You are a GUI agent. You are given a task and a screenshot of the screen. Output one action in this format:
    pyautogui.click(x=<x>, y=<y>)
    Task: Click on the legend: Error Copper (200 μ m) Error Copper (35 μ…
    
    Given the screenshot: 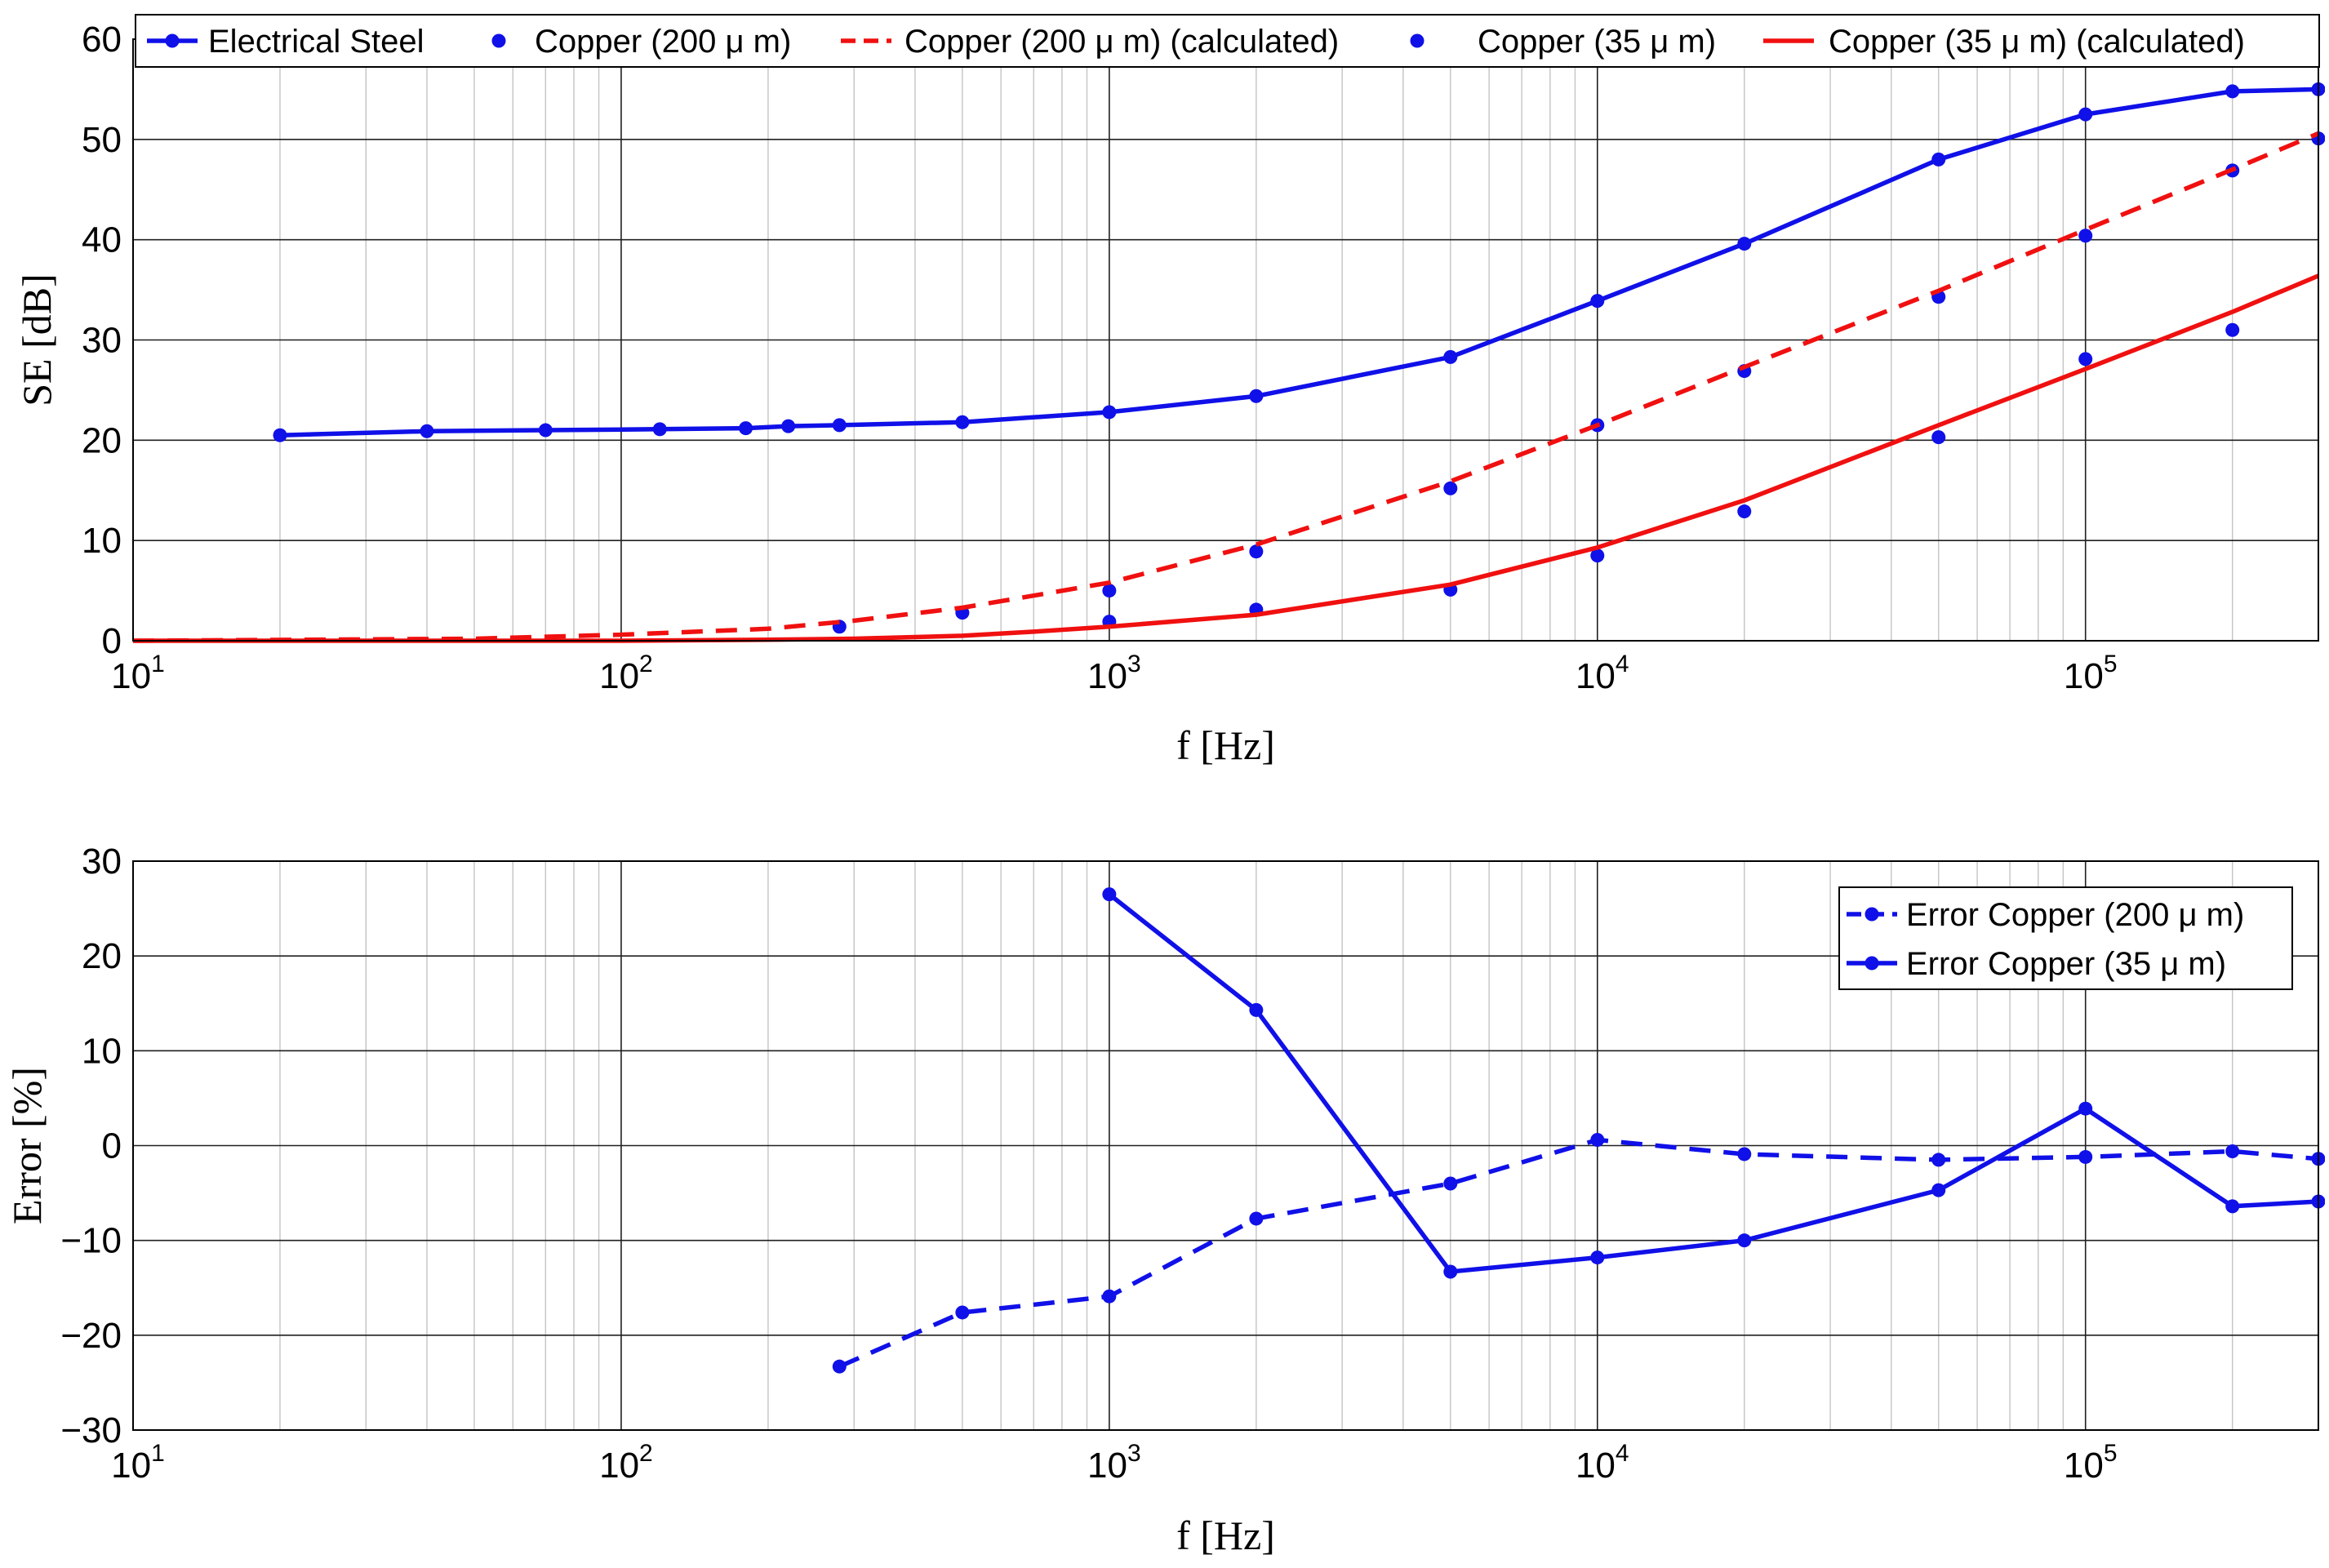 What is the action you would take?
    pyautogui.click(x=2065, y=938)
    